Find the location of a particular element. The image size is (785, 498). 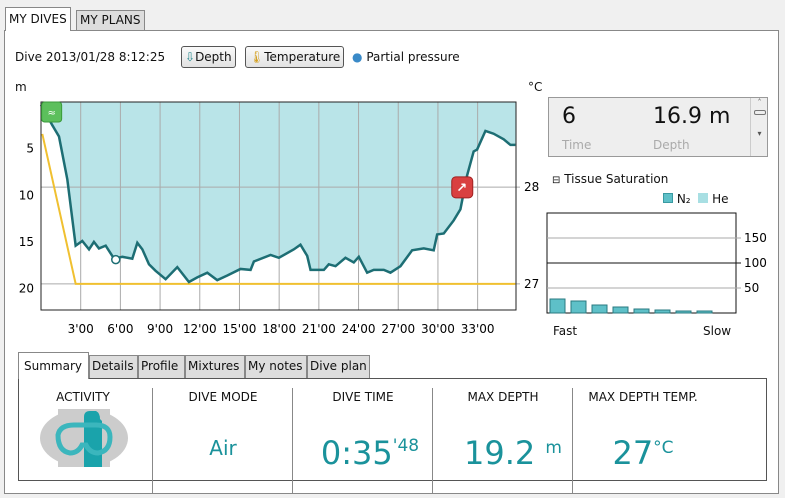

temperature-label: Temperature is located at coordinates (302, 57).